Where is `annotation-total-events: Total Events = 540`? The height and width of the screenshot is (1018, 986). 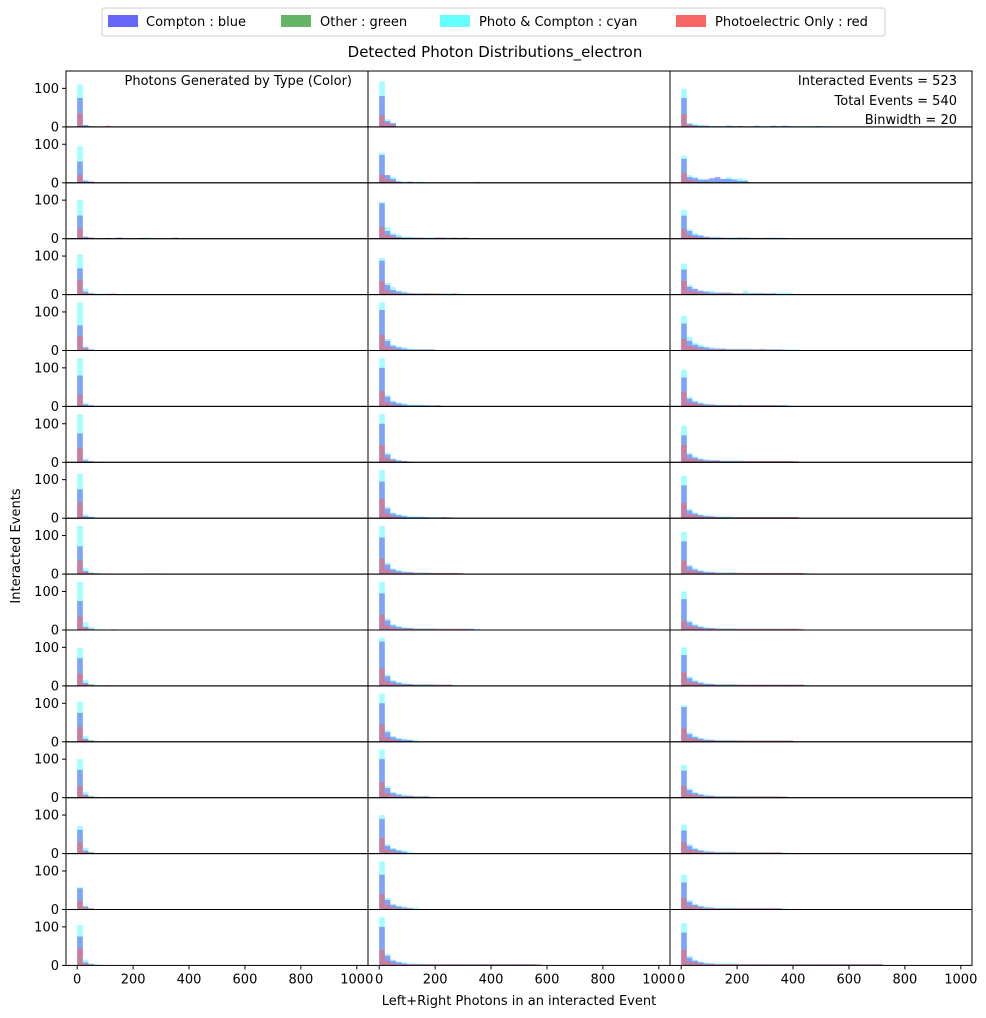 annotation-total-events: Total Events = 540 is located at coordinates (895, 101).